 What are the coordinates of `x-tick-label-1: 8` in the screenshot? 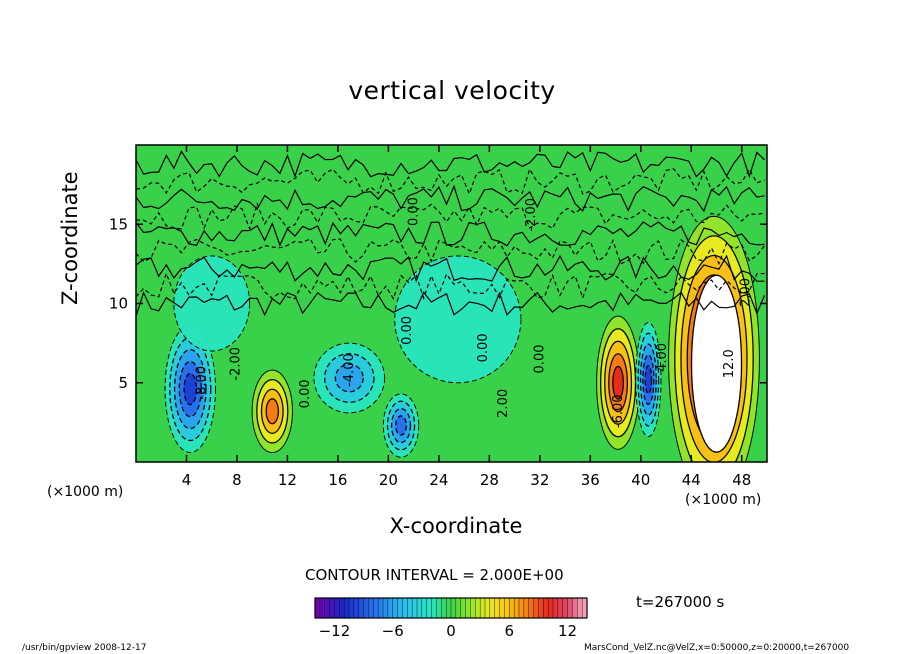 It's located at (237, 480).